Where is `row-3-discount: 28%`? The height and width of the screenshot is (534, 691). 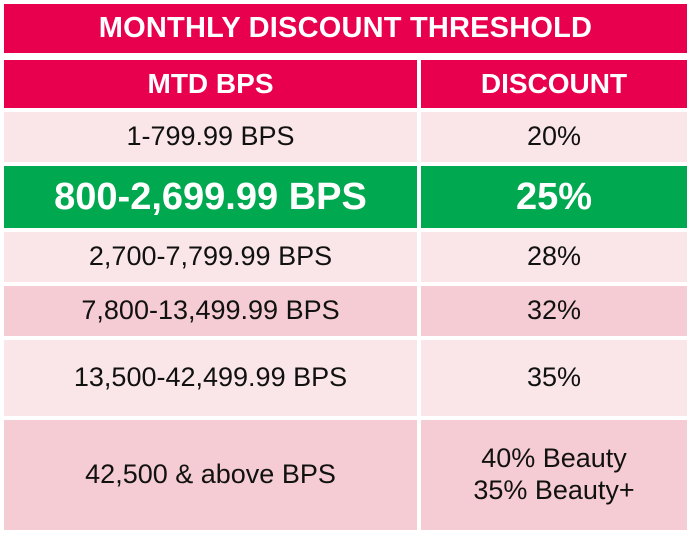
row-3-discount: 28% is located at coordinates (554, 257).